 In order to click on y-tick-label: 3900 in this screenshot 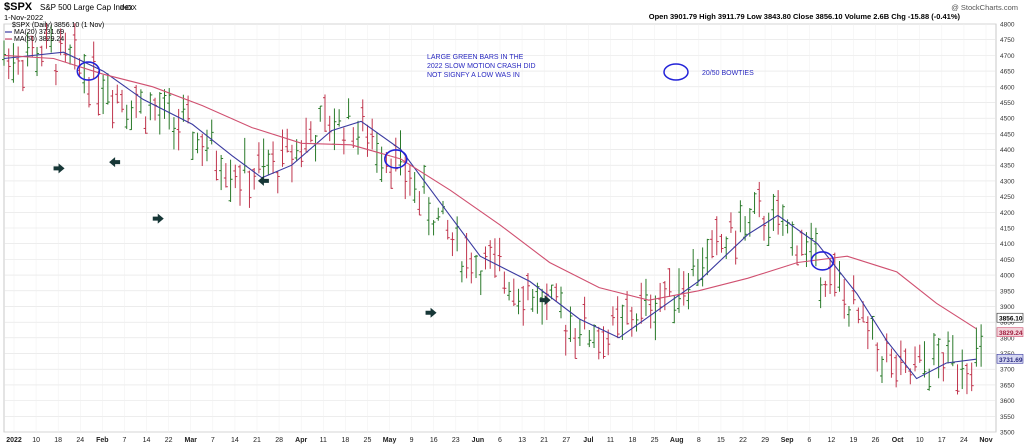, I will do `click(1007, 307)`.